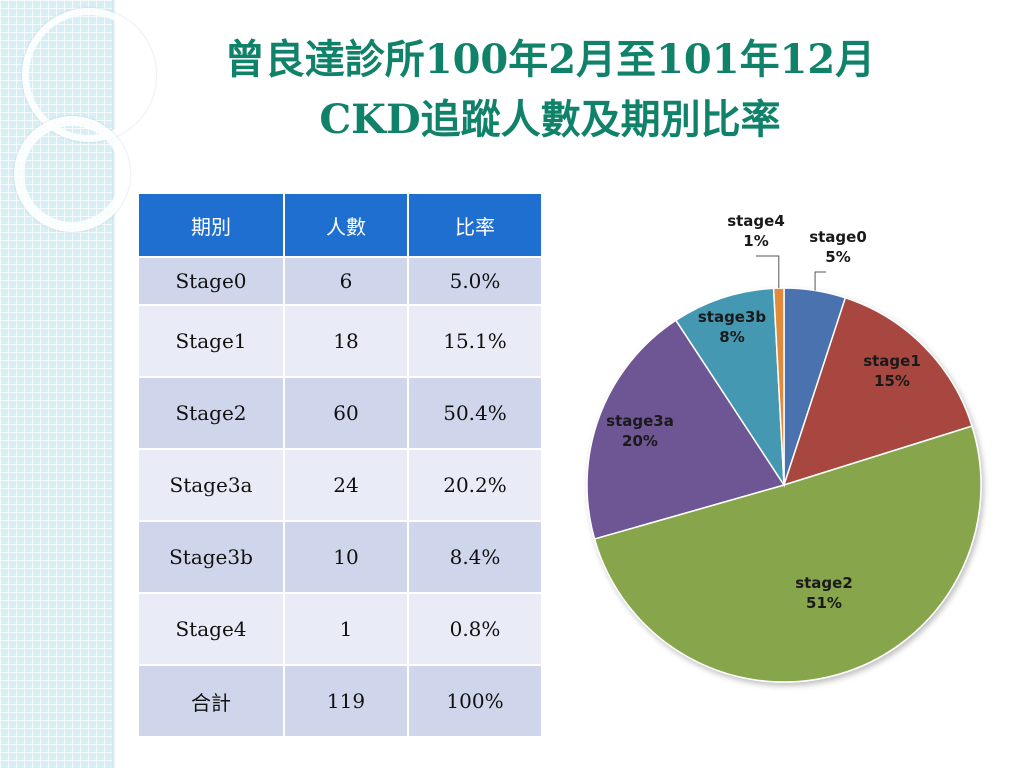 This screenshot has width=1024, height=768. I want to click on cell-count: 18, so click(346, 341).